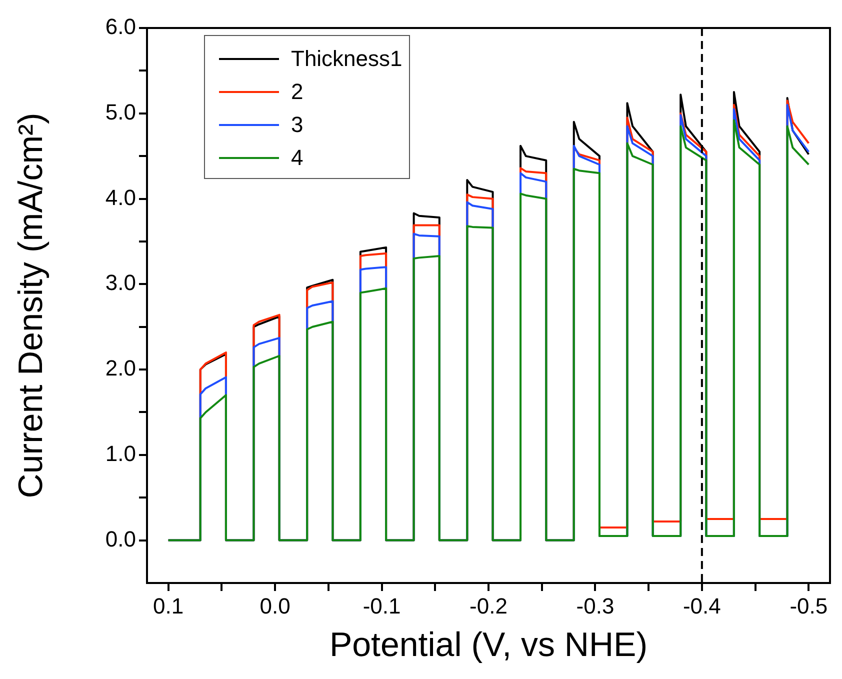 This screenshot has height=679, width=842. What do you see at coordinates (168, 605) in the screenshot?
I see `x-tick-label: 0.1` at bounding box center [168, 605].